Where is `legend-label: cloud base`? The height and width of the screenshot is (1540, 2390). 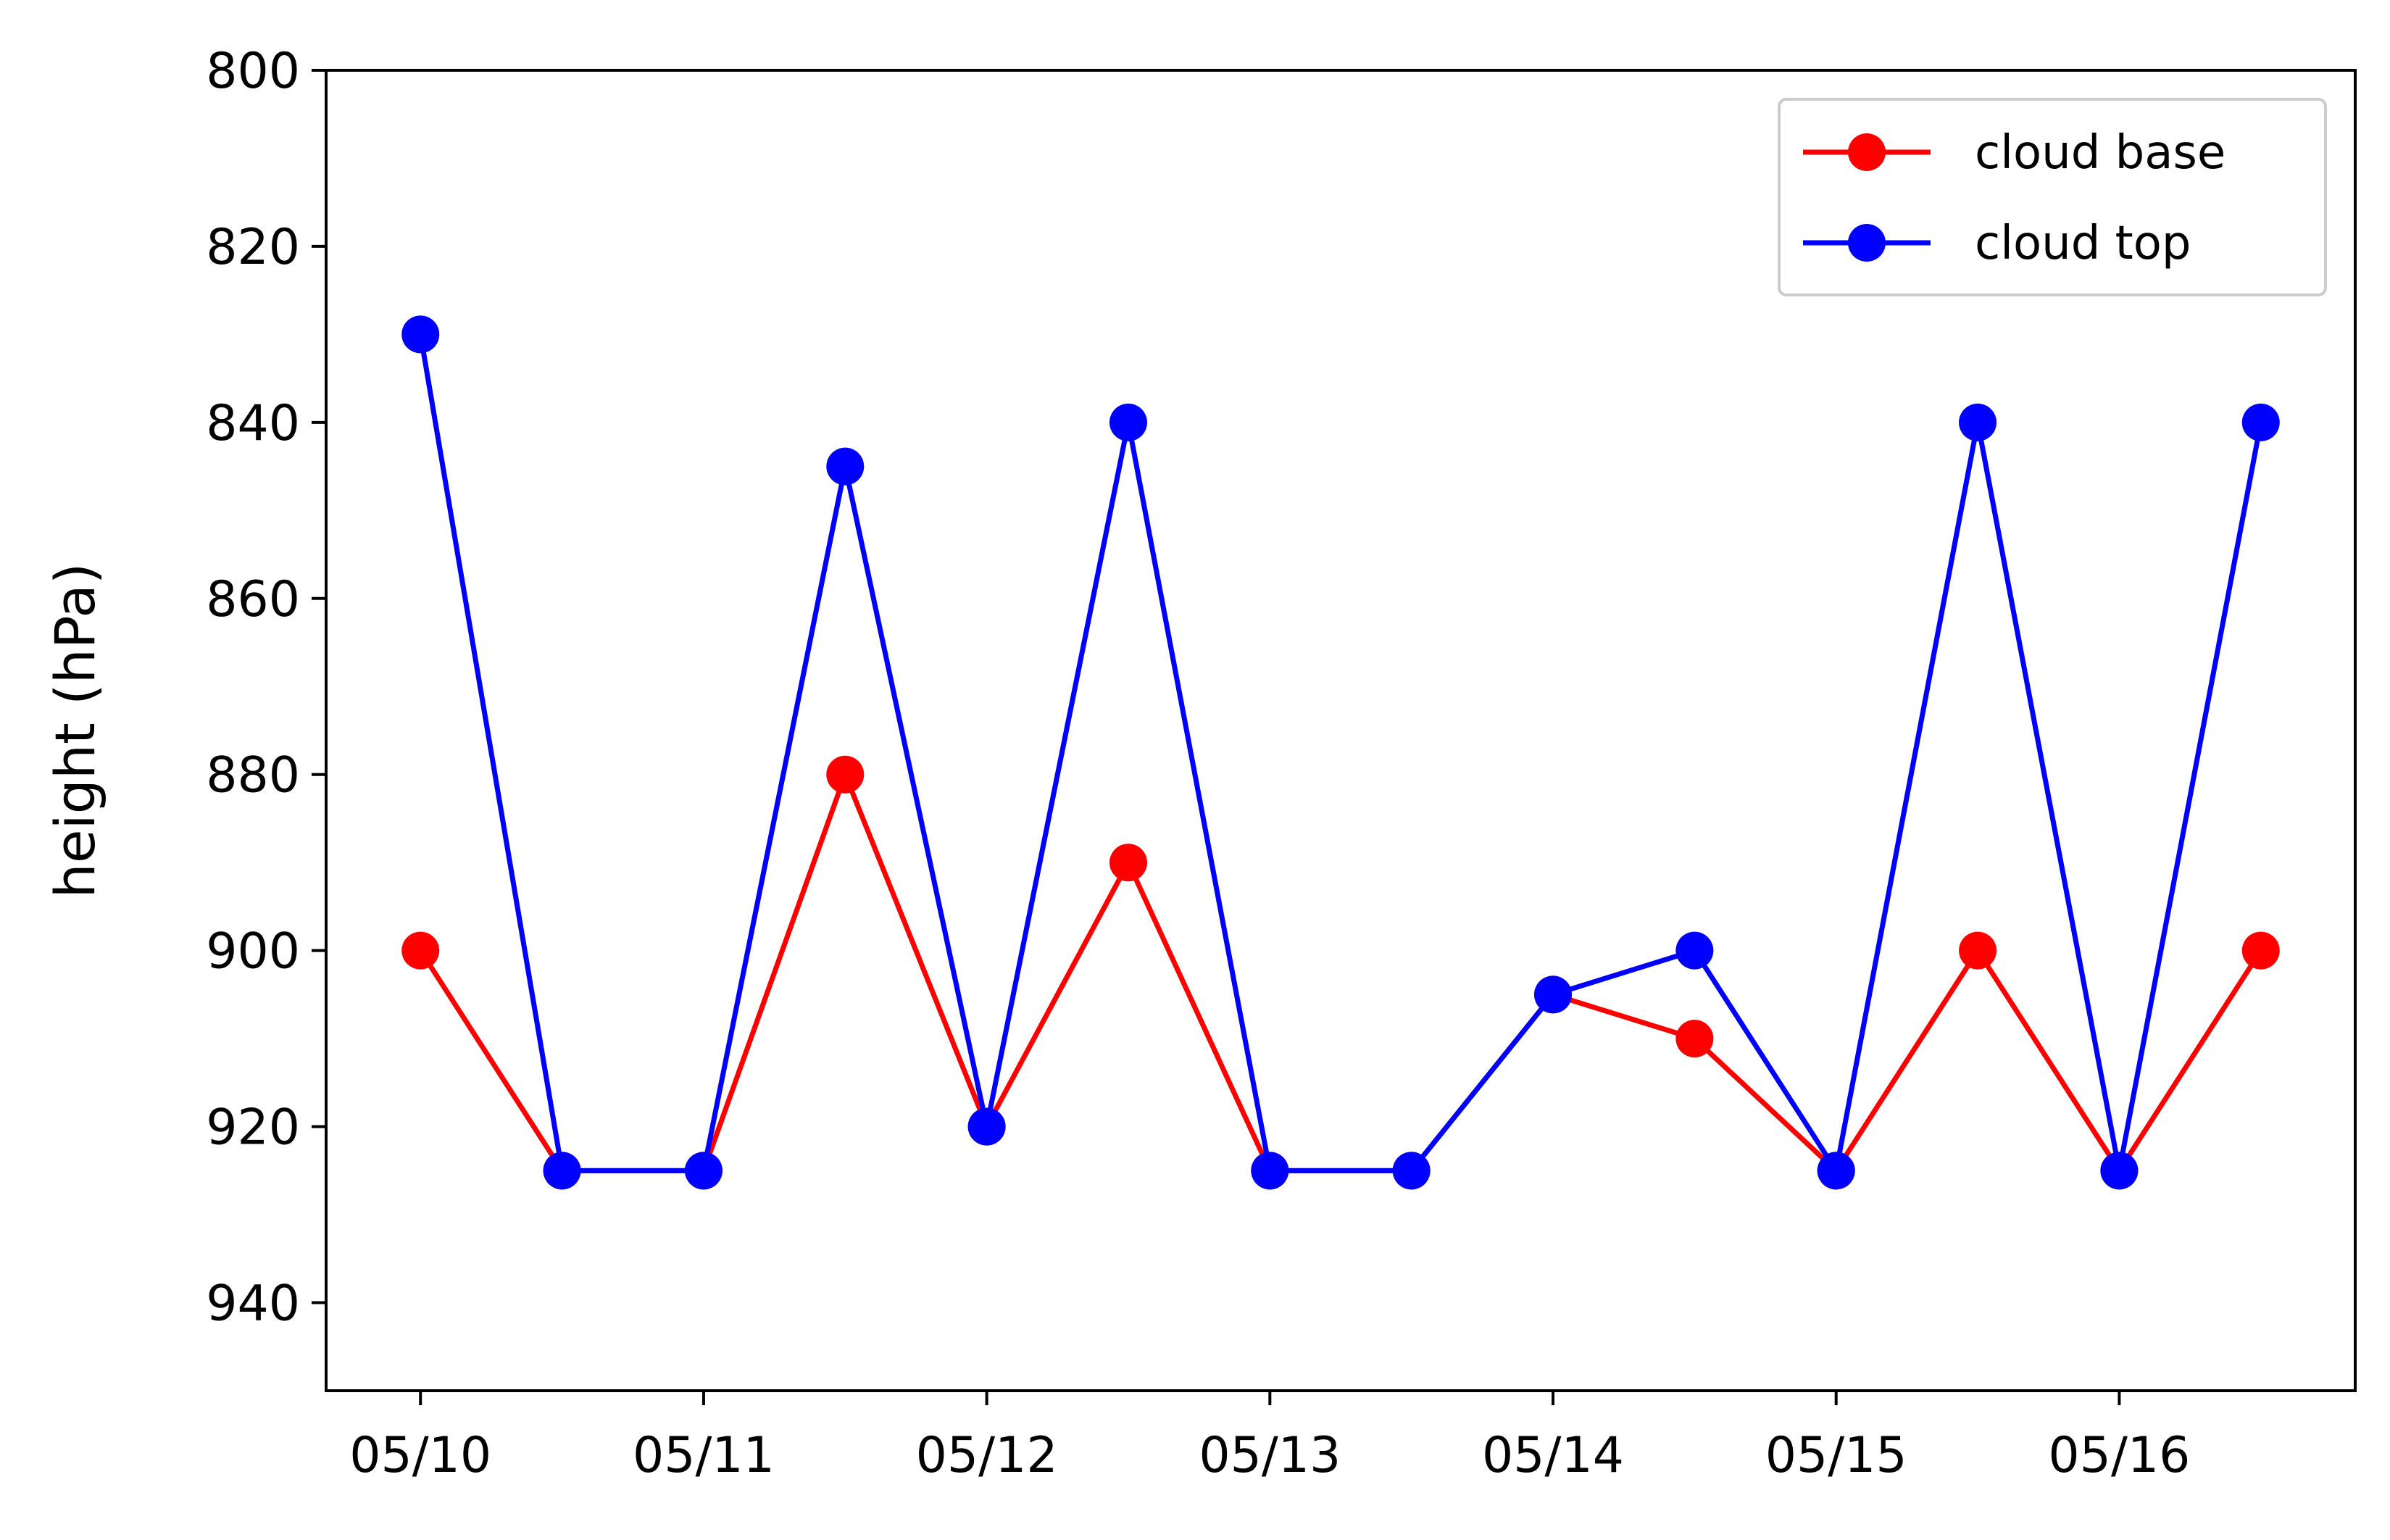 legend-label: cloud base is located at coordinates (2100, 153).